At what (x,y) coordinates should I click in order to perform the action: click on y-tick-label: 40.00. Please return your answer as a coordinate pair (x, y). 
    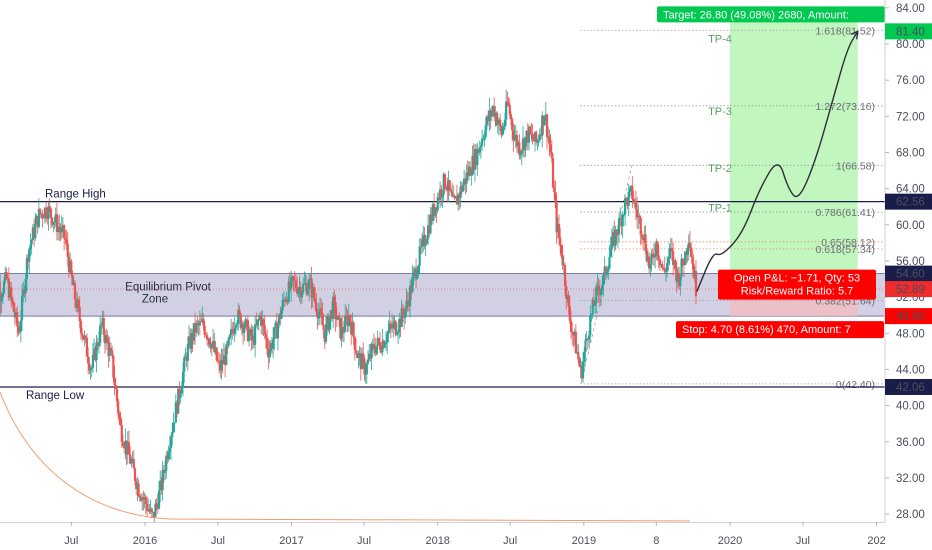
    Looking at the image, I should click on (910, 407).